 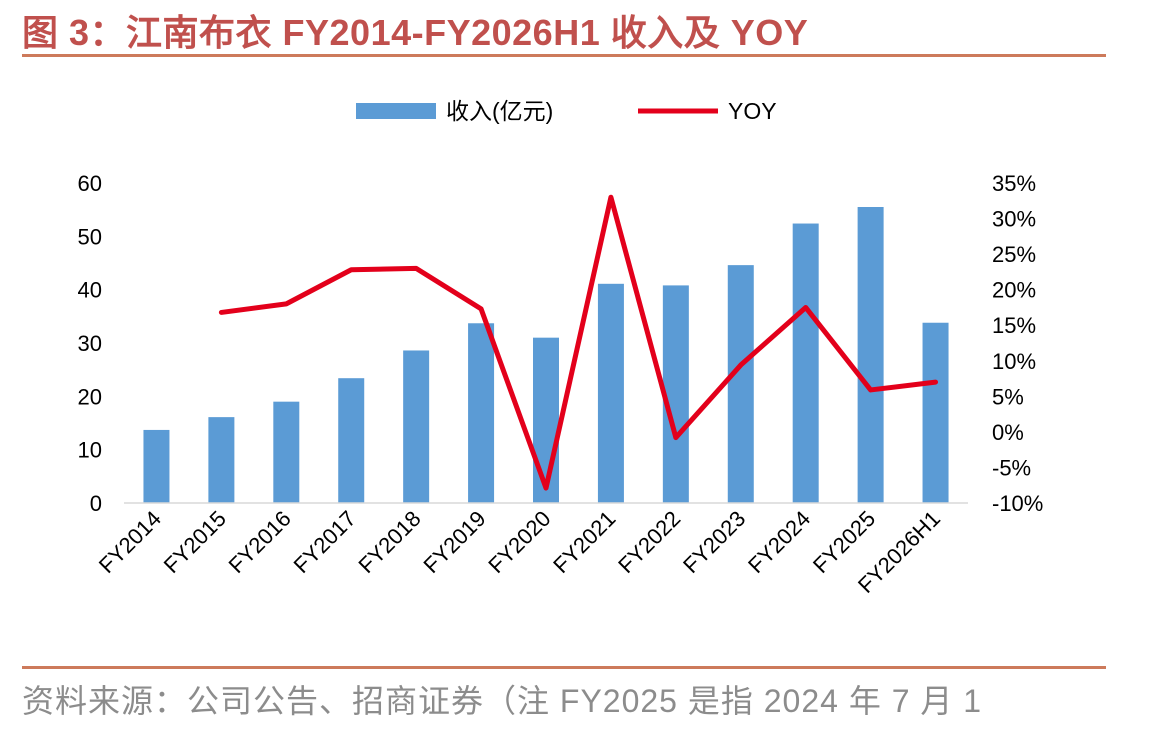 I want to click on left-tick-label: 50, so click(x=90, y=236).